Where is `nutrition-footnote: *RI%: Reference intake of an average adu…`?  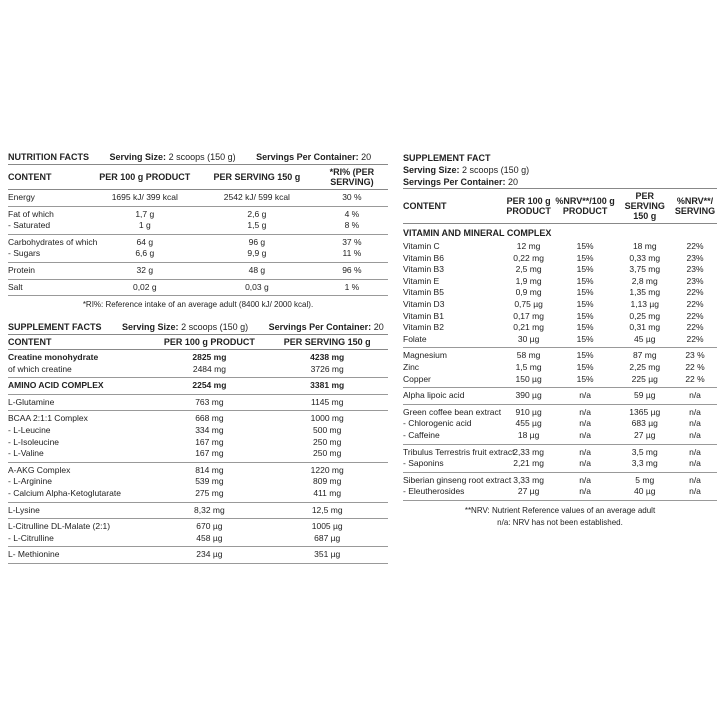
nutrition-footnote: *RI%: Reference intake of an average adu… is located at coordinates (198, 305).